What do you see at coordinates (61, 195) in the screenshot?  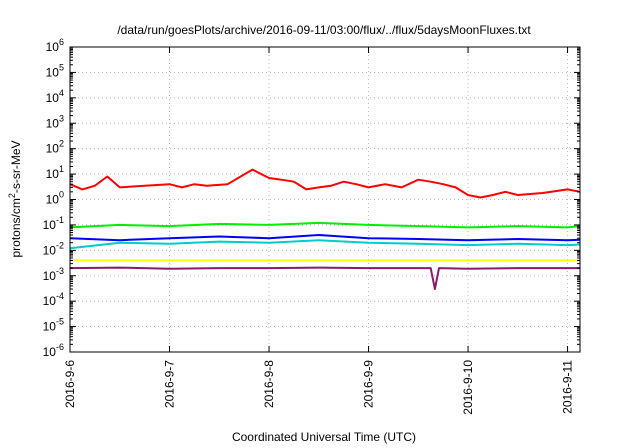 I see `y-tick-exponent: 0` at bounding box center [61, 195].